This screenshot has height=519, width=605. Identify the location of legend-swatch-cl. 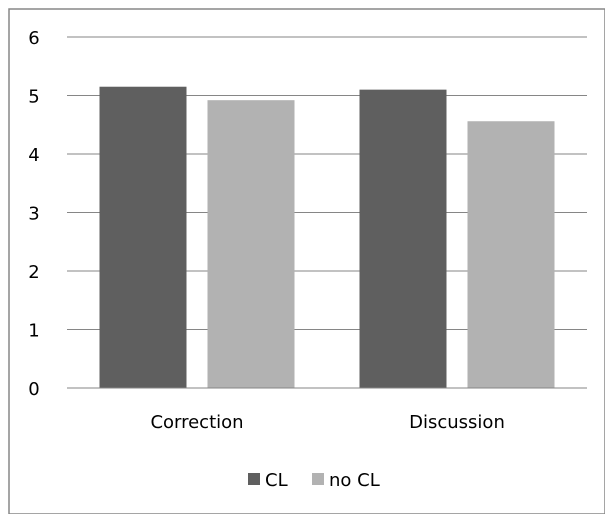
(254, 479).